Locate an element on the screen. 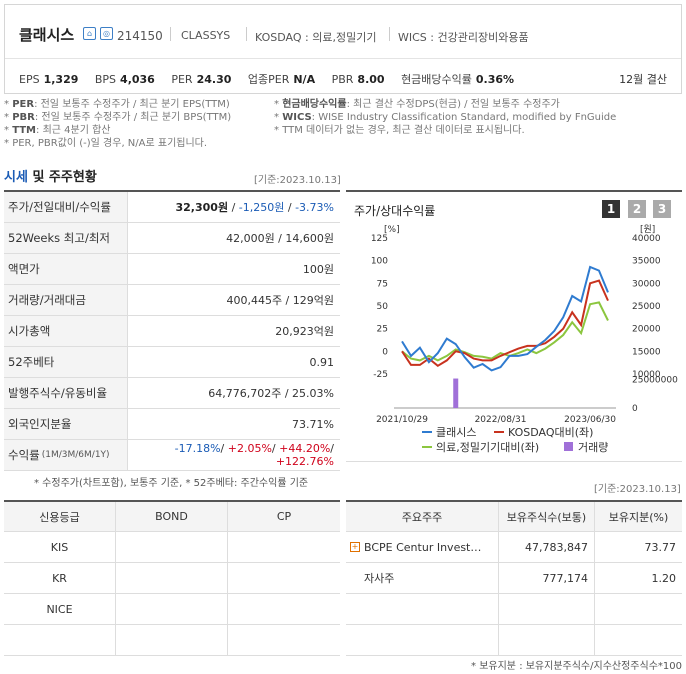 The image size is (686, 674). credit-rating-table: 신용등급 BOND CP KIS KR NICE is located at coordinates (172, 578).